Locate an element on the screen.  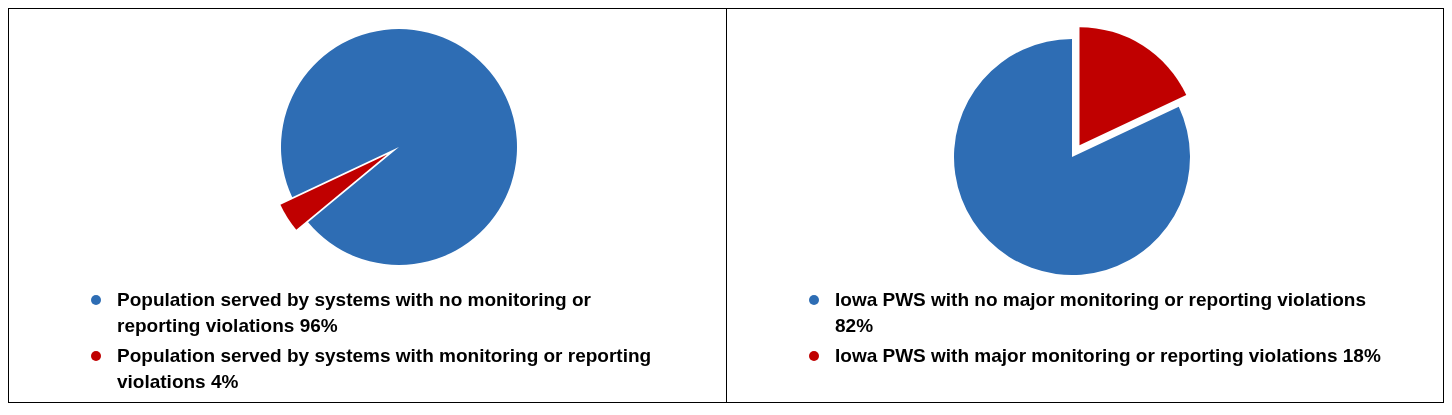
legend-label: Iowa PWS with major monitoring or reporting violations is located at coordinates (1086, 355).